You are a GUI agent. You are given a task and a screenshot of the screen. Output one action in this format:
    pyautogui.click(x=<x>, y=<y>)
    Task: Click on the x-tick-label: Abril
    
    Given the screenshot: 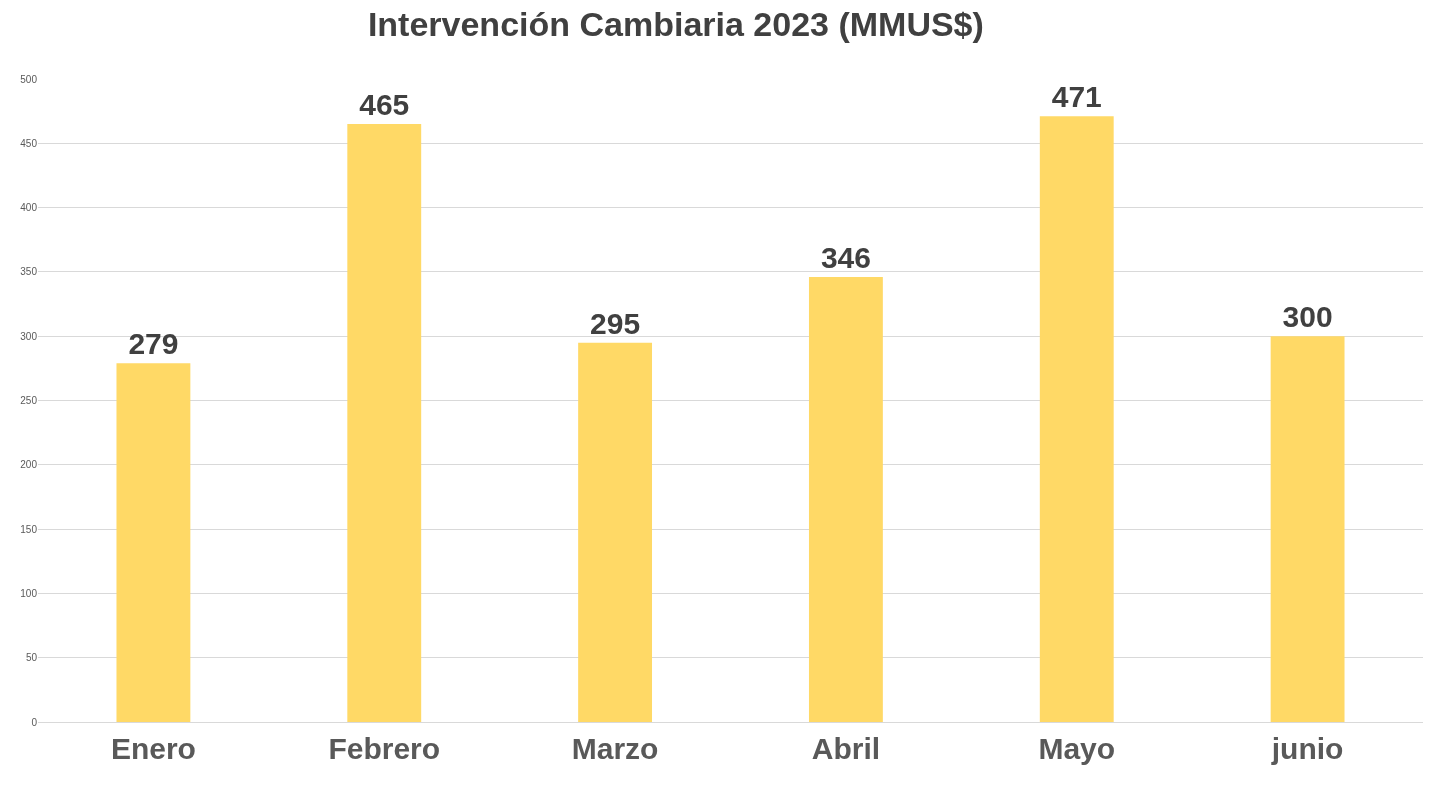 What is the action you would take?
    pyautogui.click(x=846, y=748)
    